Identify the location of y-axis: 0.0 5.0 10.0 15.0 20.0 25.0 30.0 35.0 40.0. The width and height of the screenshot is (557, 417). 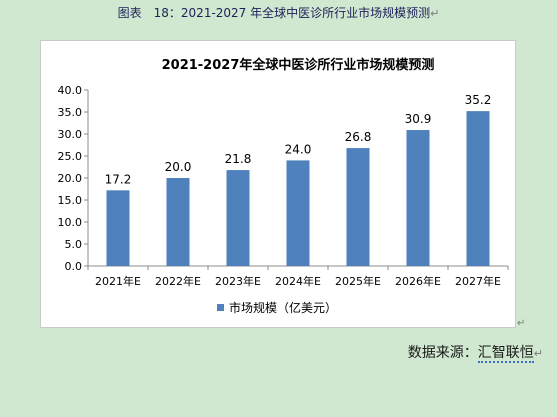
(73, 178).